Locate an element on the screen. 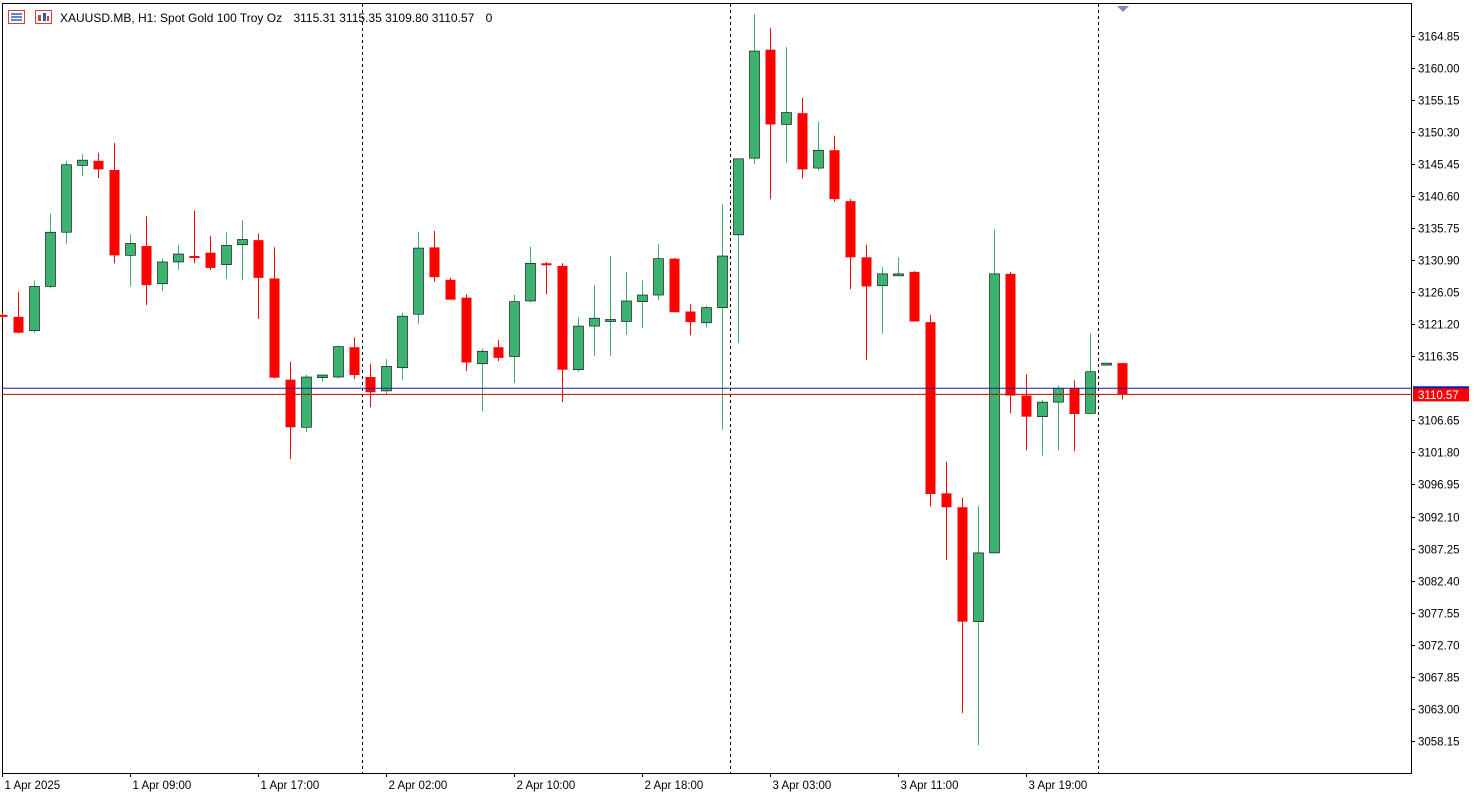  price-tick-label: 3063.00 is located at coordinates (1439, 711).